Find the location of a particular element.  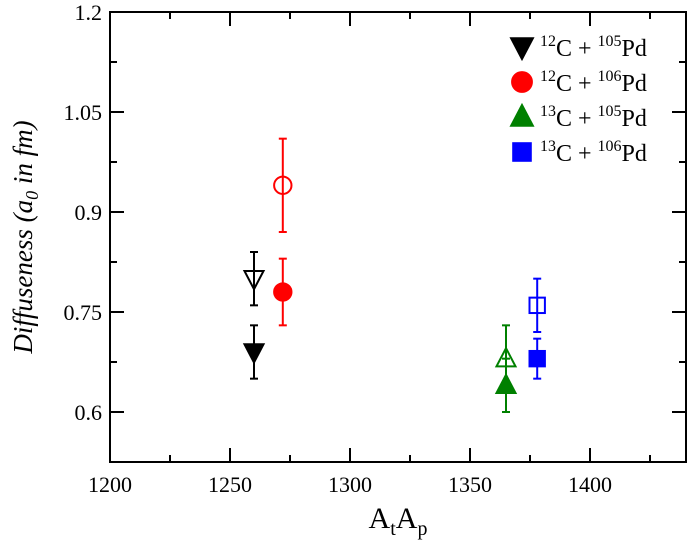

x-tick-label: 1200 is located at coordinates (110, 484).